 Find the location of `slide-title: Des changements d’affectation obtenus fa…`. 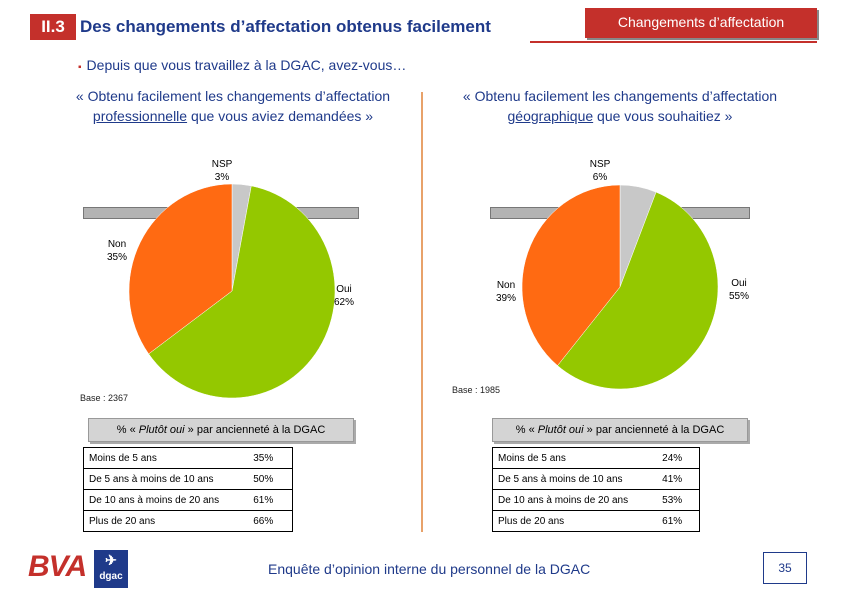

slide-title: Des changements d’affectation obtenus fa… is located at coordinates (285, 26).